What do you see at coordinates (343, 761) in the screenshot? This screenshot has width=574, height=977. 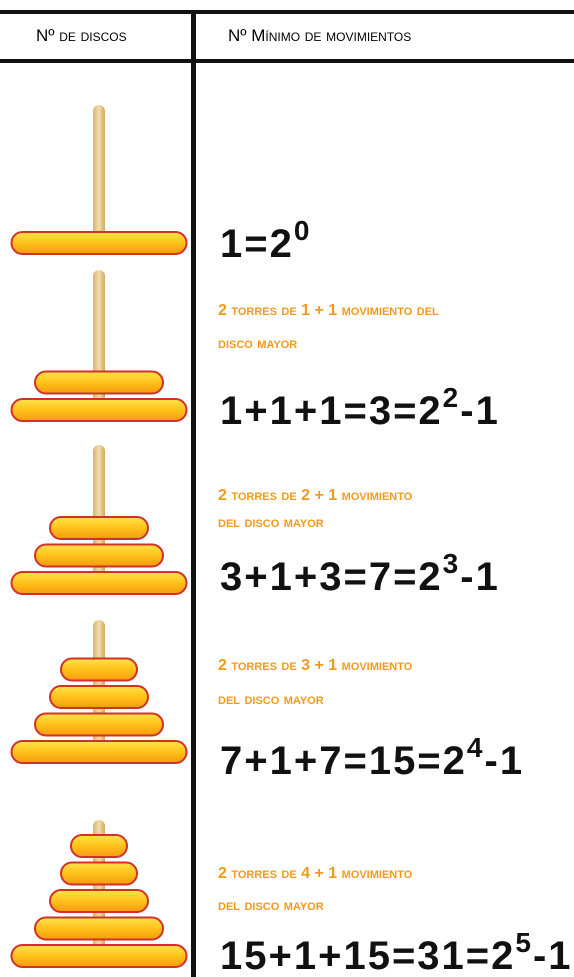 I see `formula-base: 7+1+7=15=2` at bounding box center [343, 761].